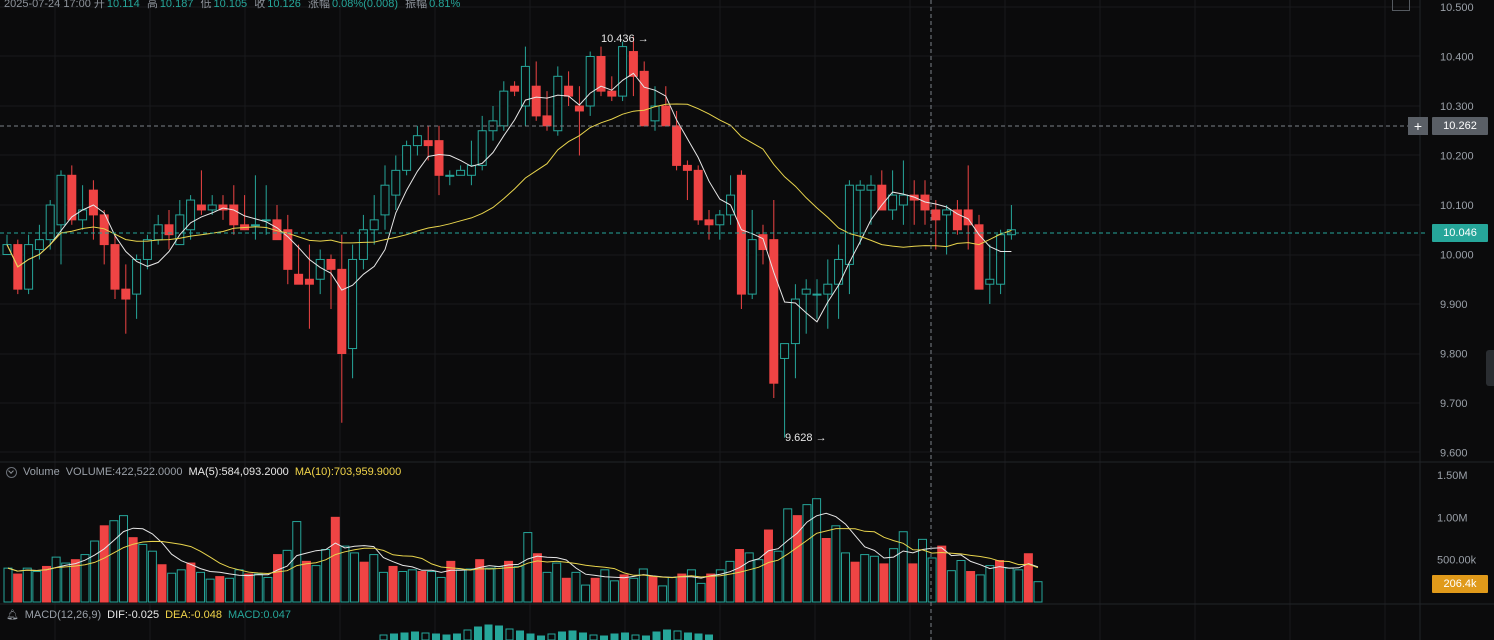 The height and width of the screenshot is (640, 1494). Describe the element at coordinates (348, 472) in the screenshot. I see `volume-ma10: MA(10):703,959.9000` at that location.